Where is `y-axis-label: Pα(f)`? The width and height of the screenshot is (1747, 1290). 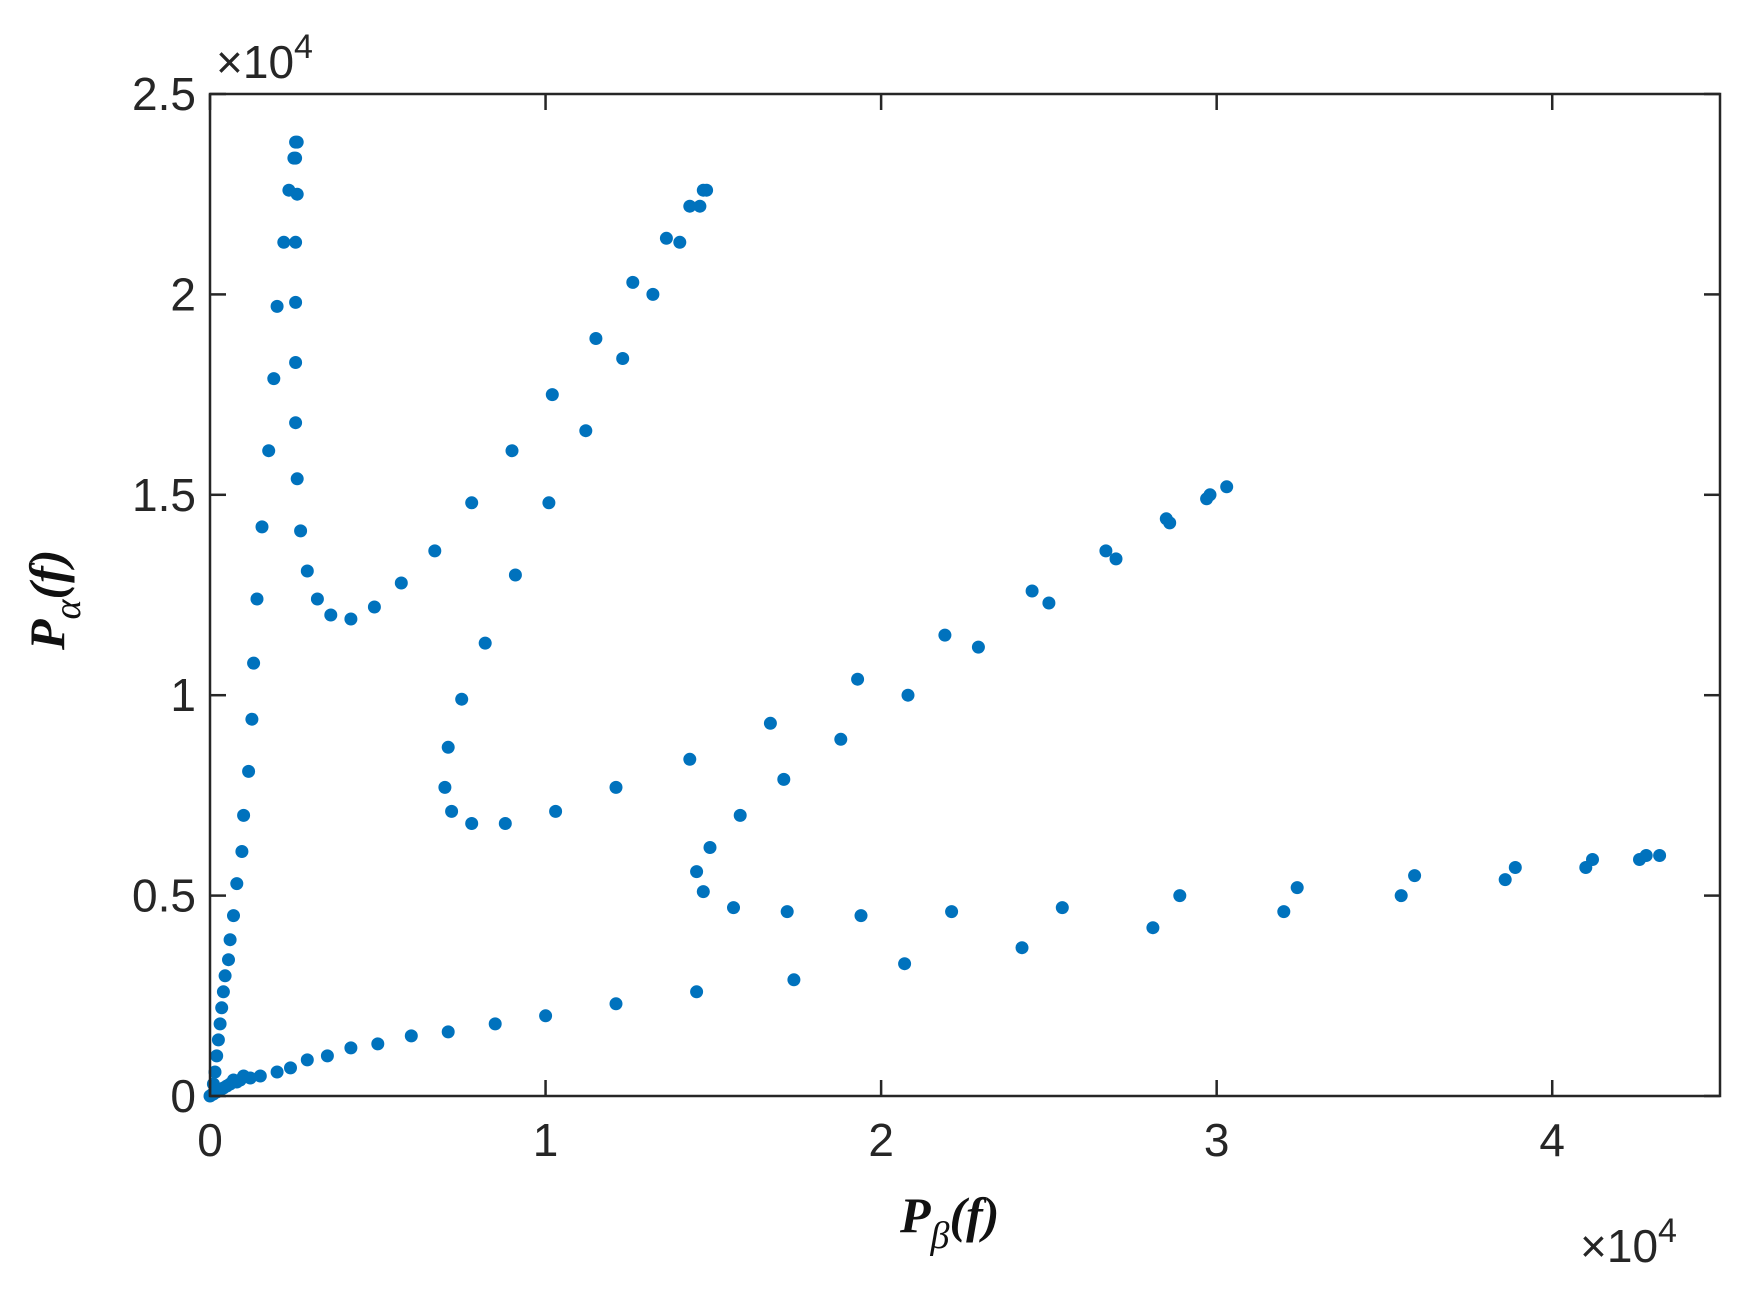
y-axis-label: Pα(f) is located at coordinates (54, 600).